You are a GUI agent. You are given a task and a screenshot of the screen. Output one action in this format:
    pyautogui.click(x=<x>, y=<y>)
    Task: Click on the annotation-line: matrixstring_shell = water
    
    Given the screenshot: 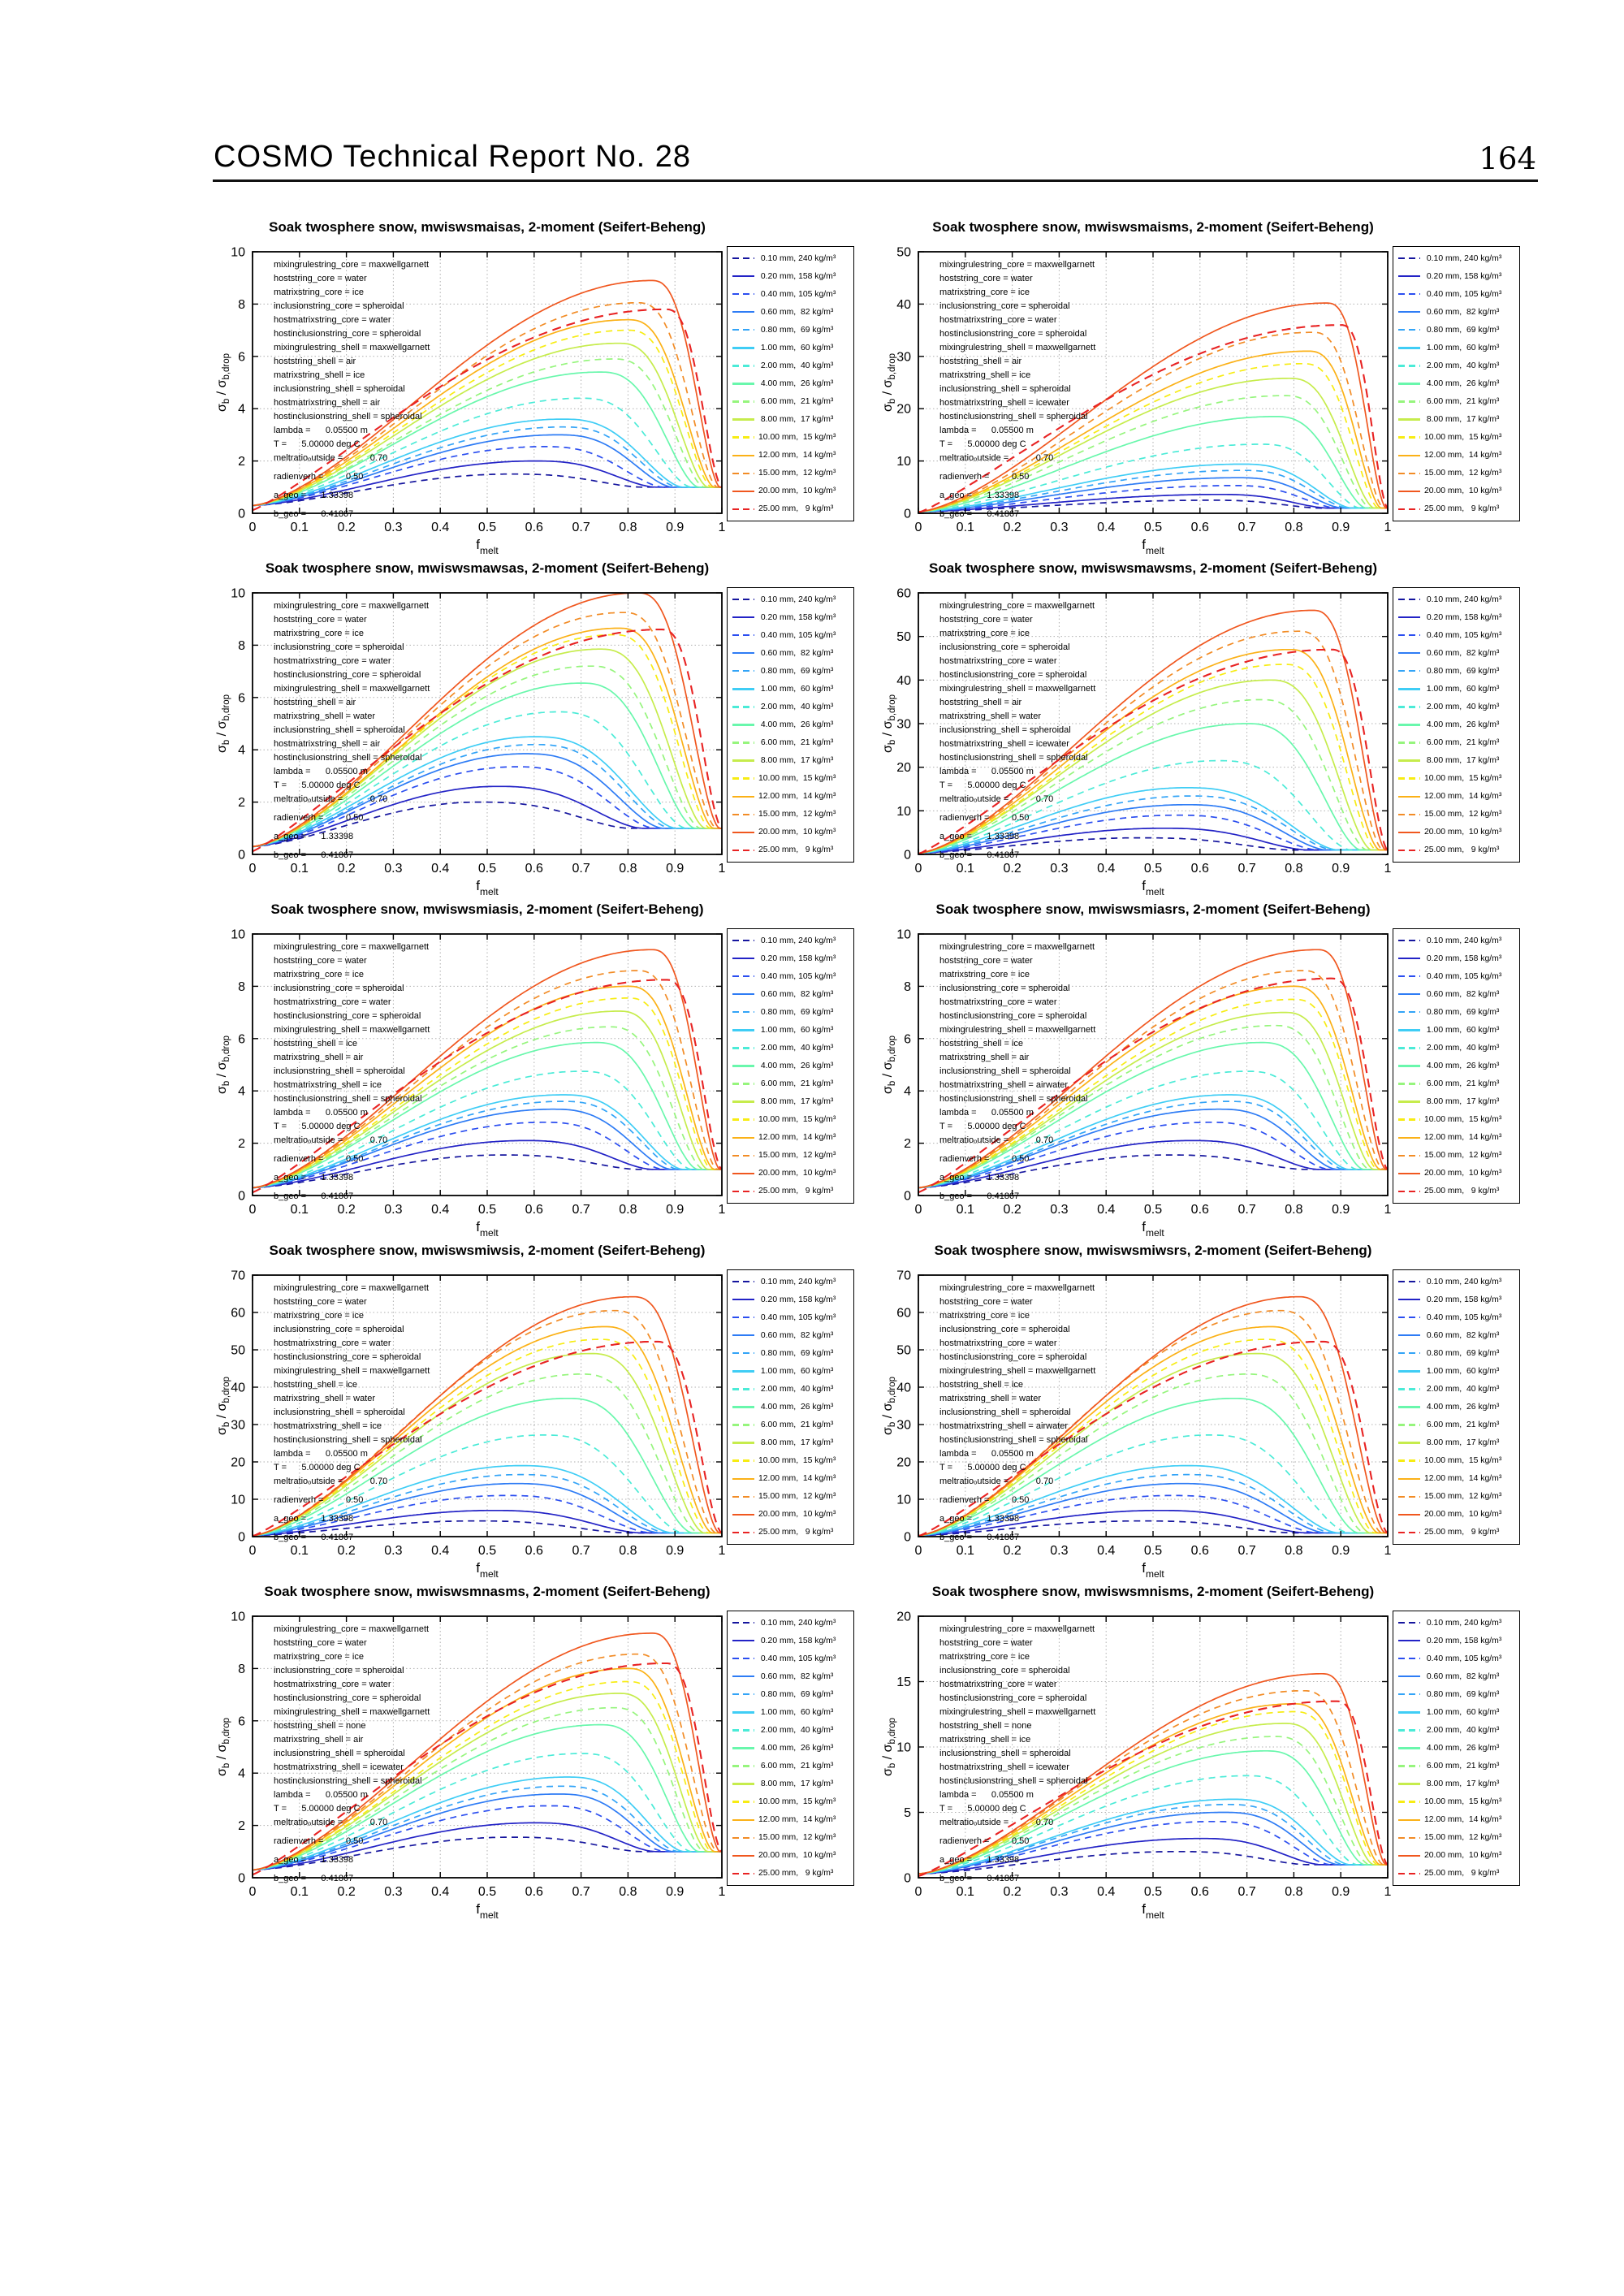 What is the action you would take?
    pyautogui.click(x=990, y=1398)
    